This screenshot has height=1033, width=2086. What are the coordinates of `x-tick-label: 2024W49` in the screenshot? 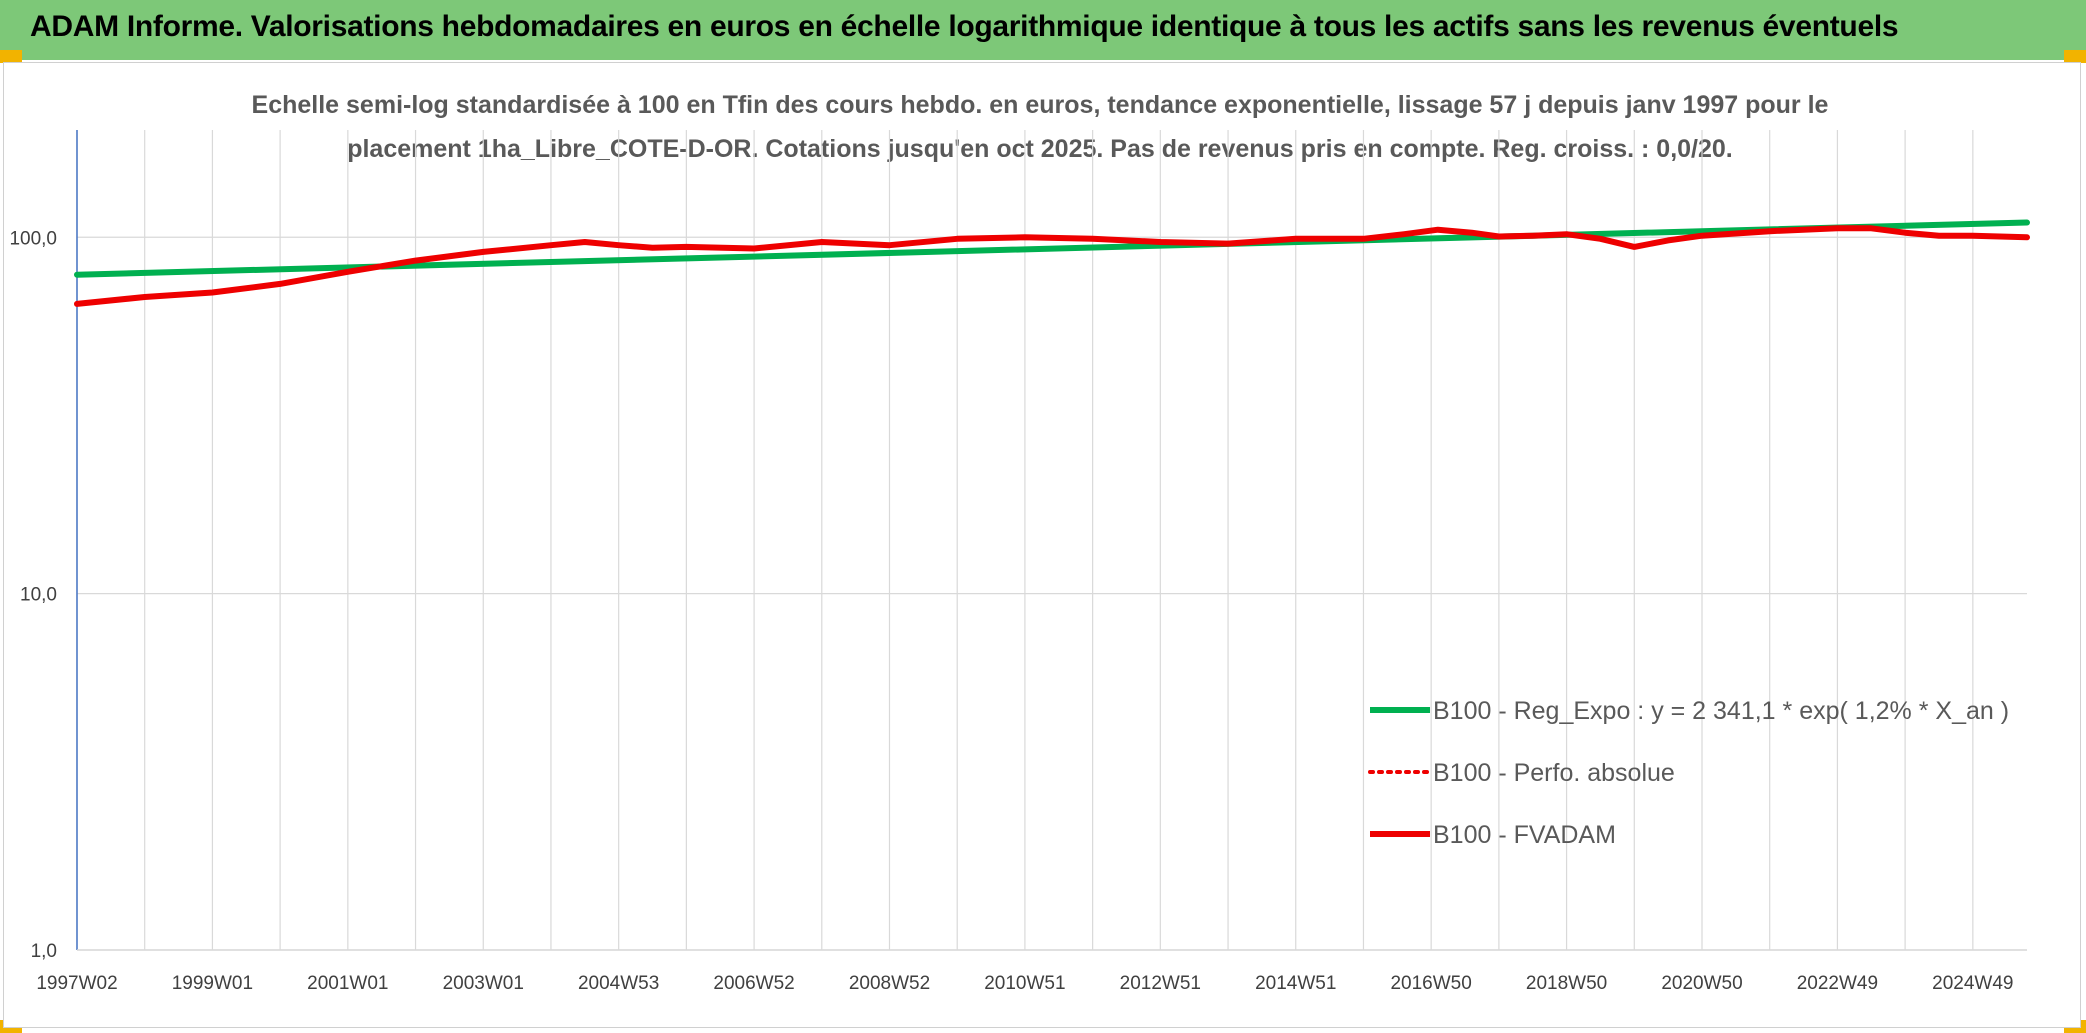 It's located at (1972, 983).